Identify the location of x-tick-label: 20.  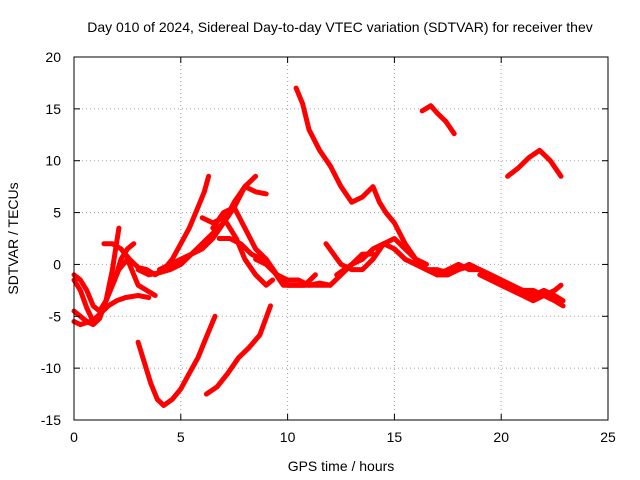
(501, 437).